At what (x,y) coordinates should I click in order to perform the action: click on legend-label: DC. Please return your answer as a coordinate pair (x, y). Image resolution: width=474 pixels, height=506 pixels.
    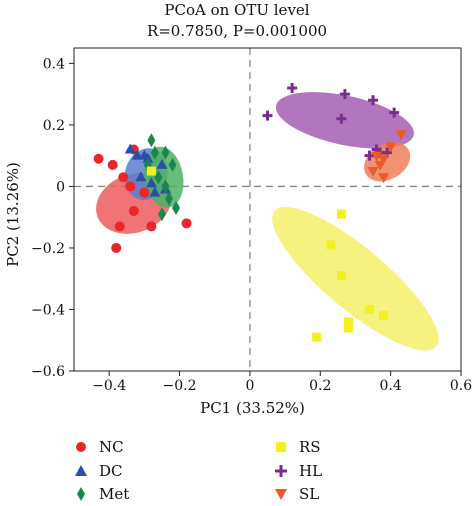
    Looking at the image, I should click on (111, 471).